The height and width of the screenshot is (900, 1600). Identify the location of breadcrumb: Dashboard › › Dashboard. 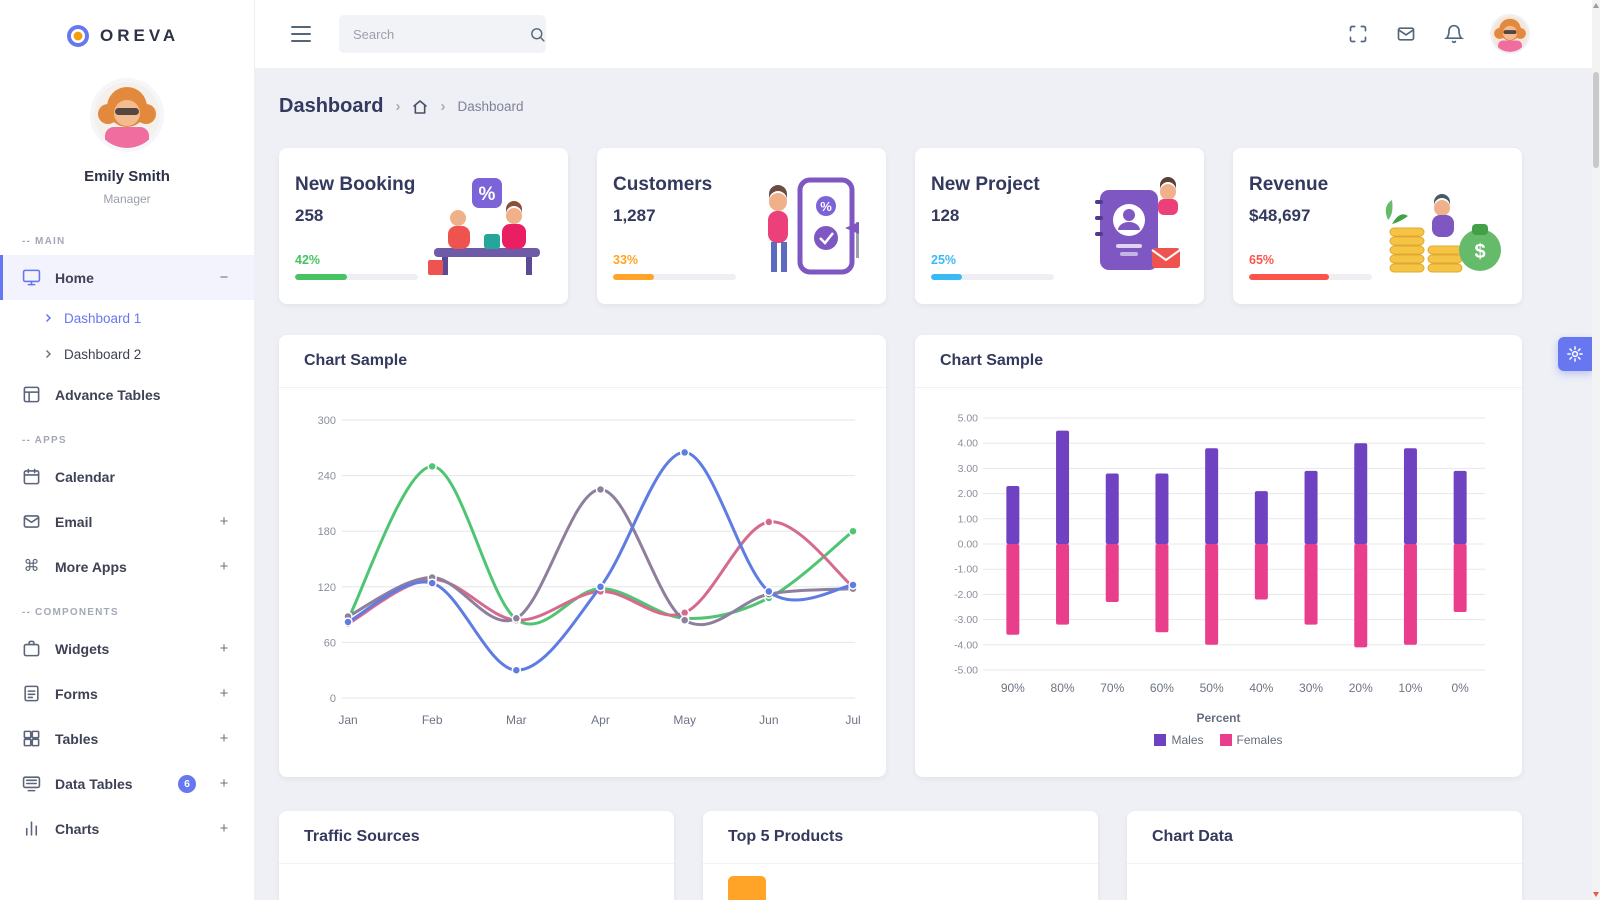
(901, 106).